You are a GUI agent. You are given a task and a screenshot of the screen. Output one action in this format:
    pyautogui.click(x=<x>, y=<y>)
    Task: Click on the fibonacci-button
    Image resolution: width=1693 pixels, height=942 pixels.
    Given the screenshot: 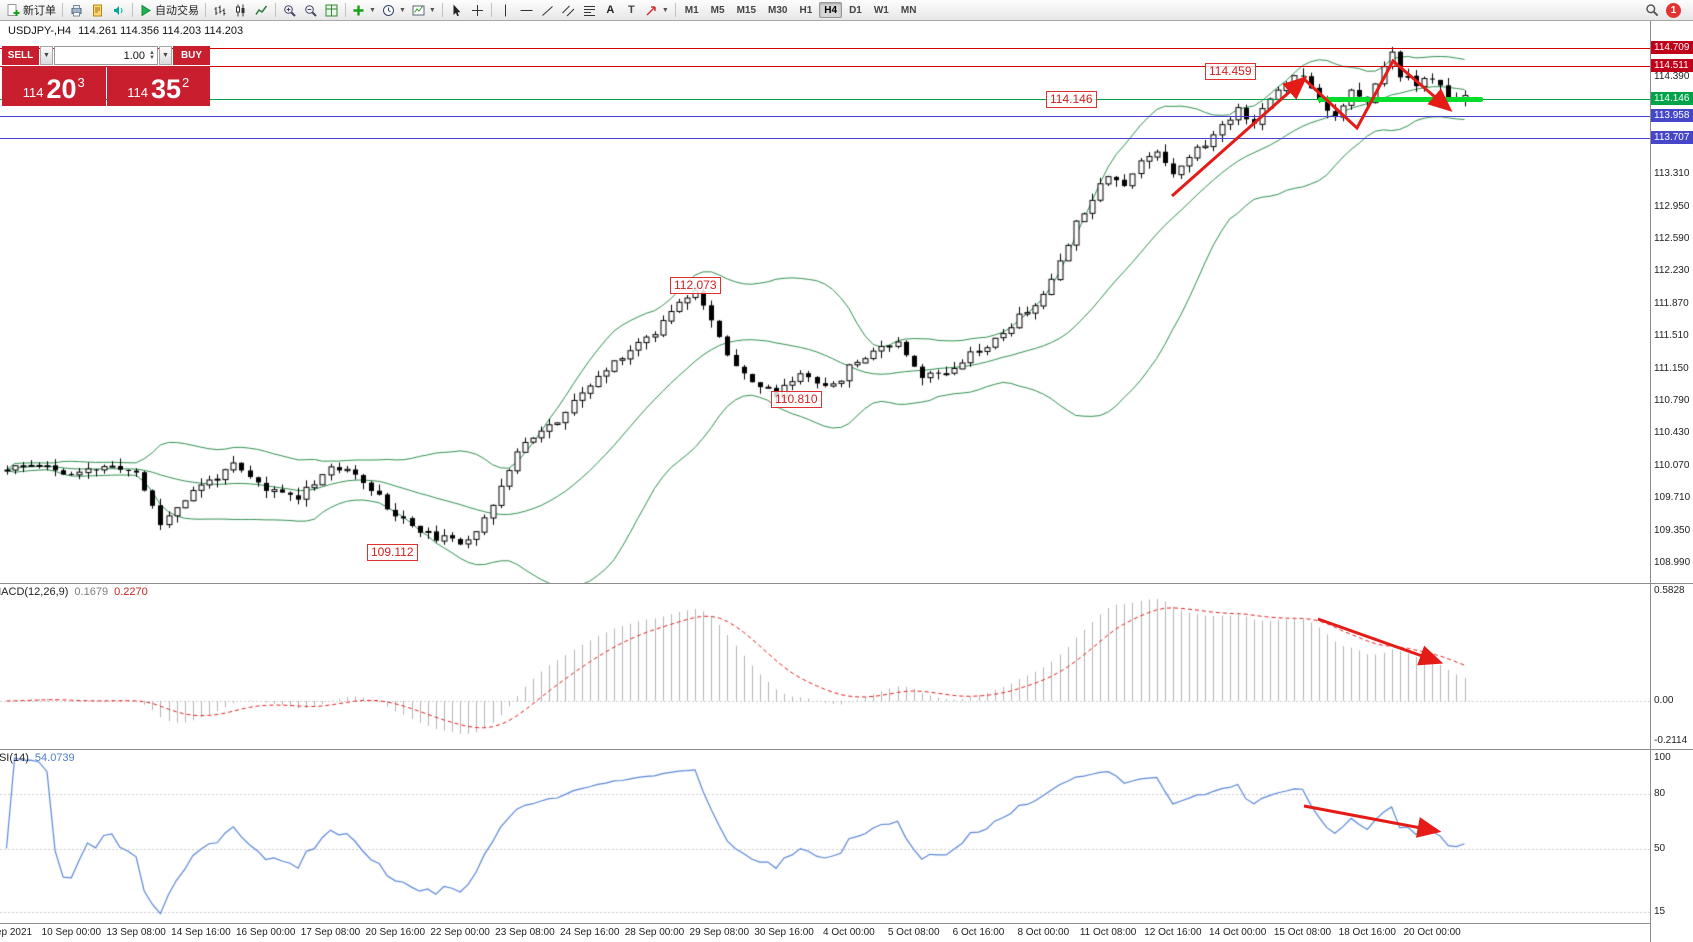 What is the action you would take?
    pyautogui.click(x=589, y=10)
    